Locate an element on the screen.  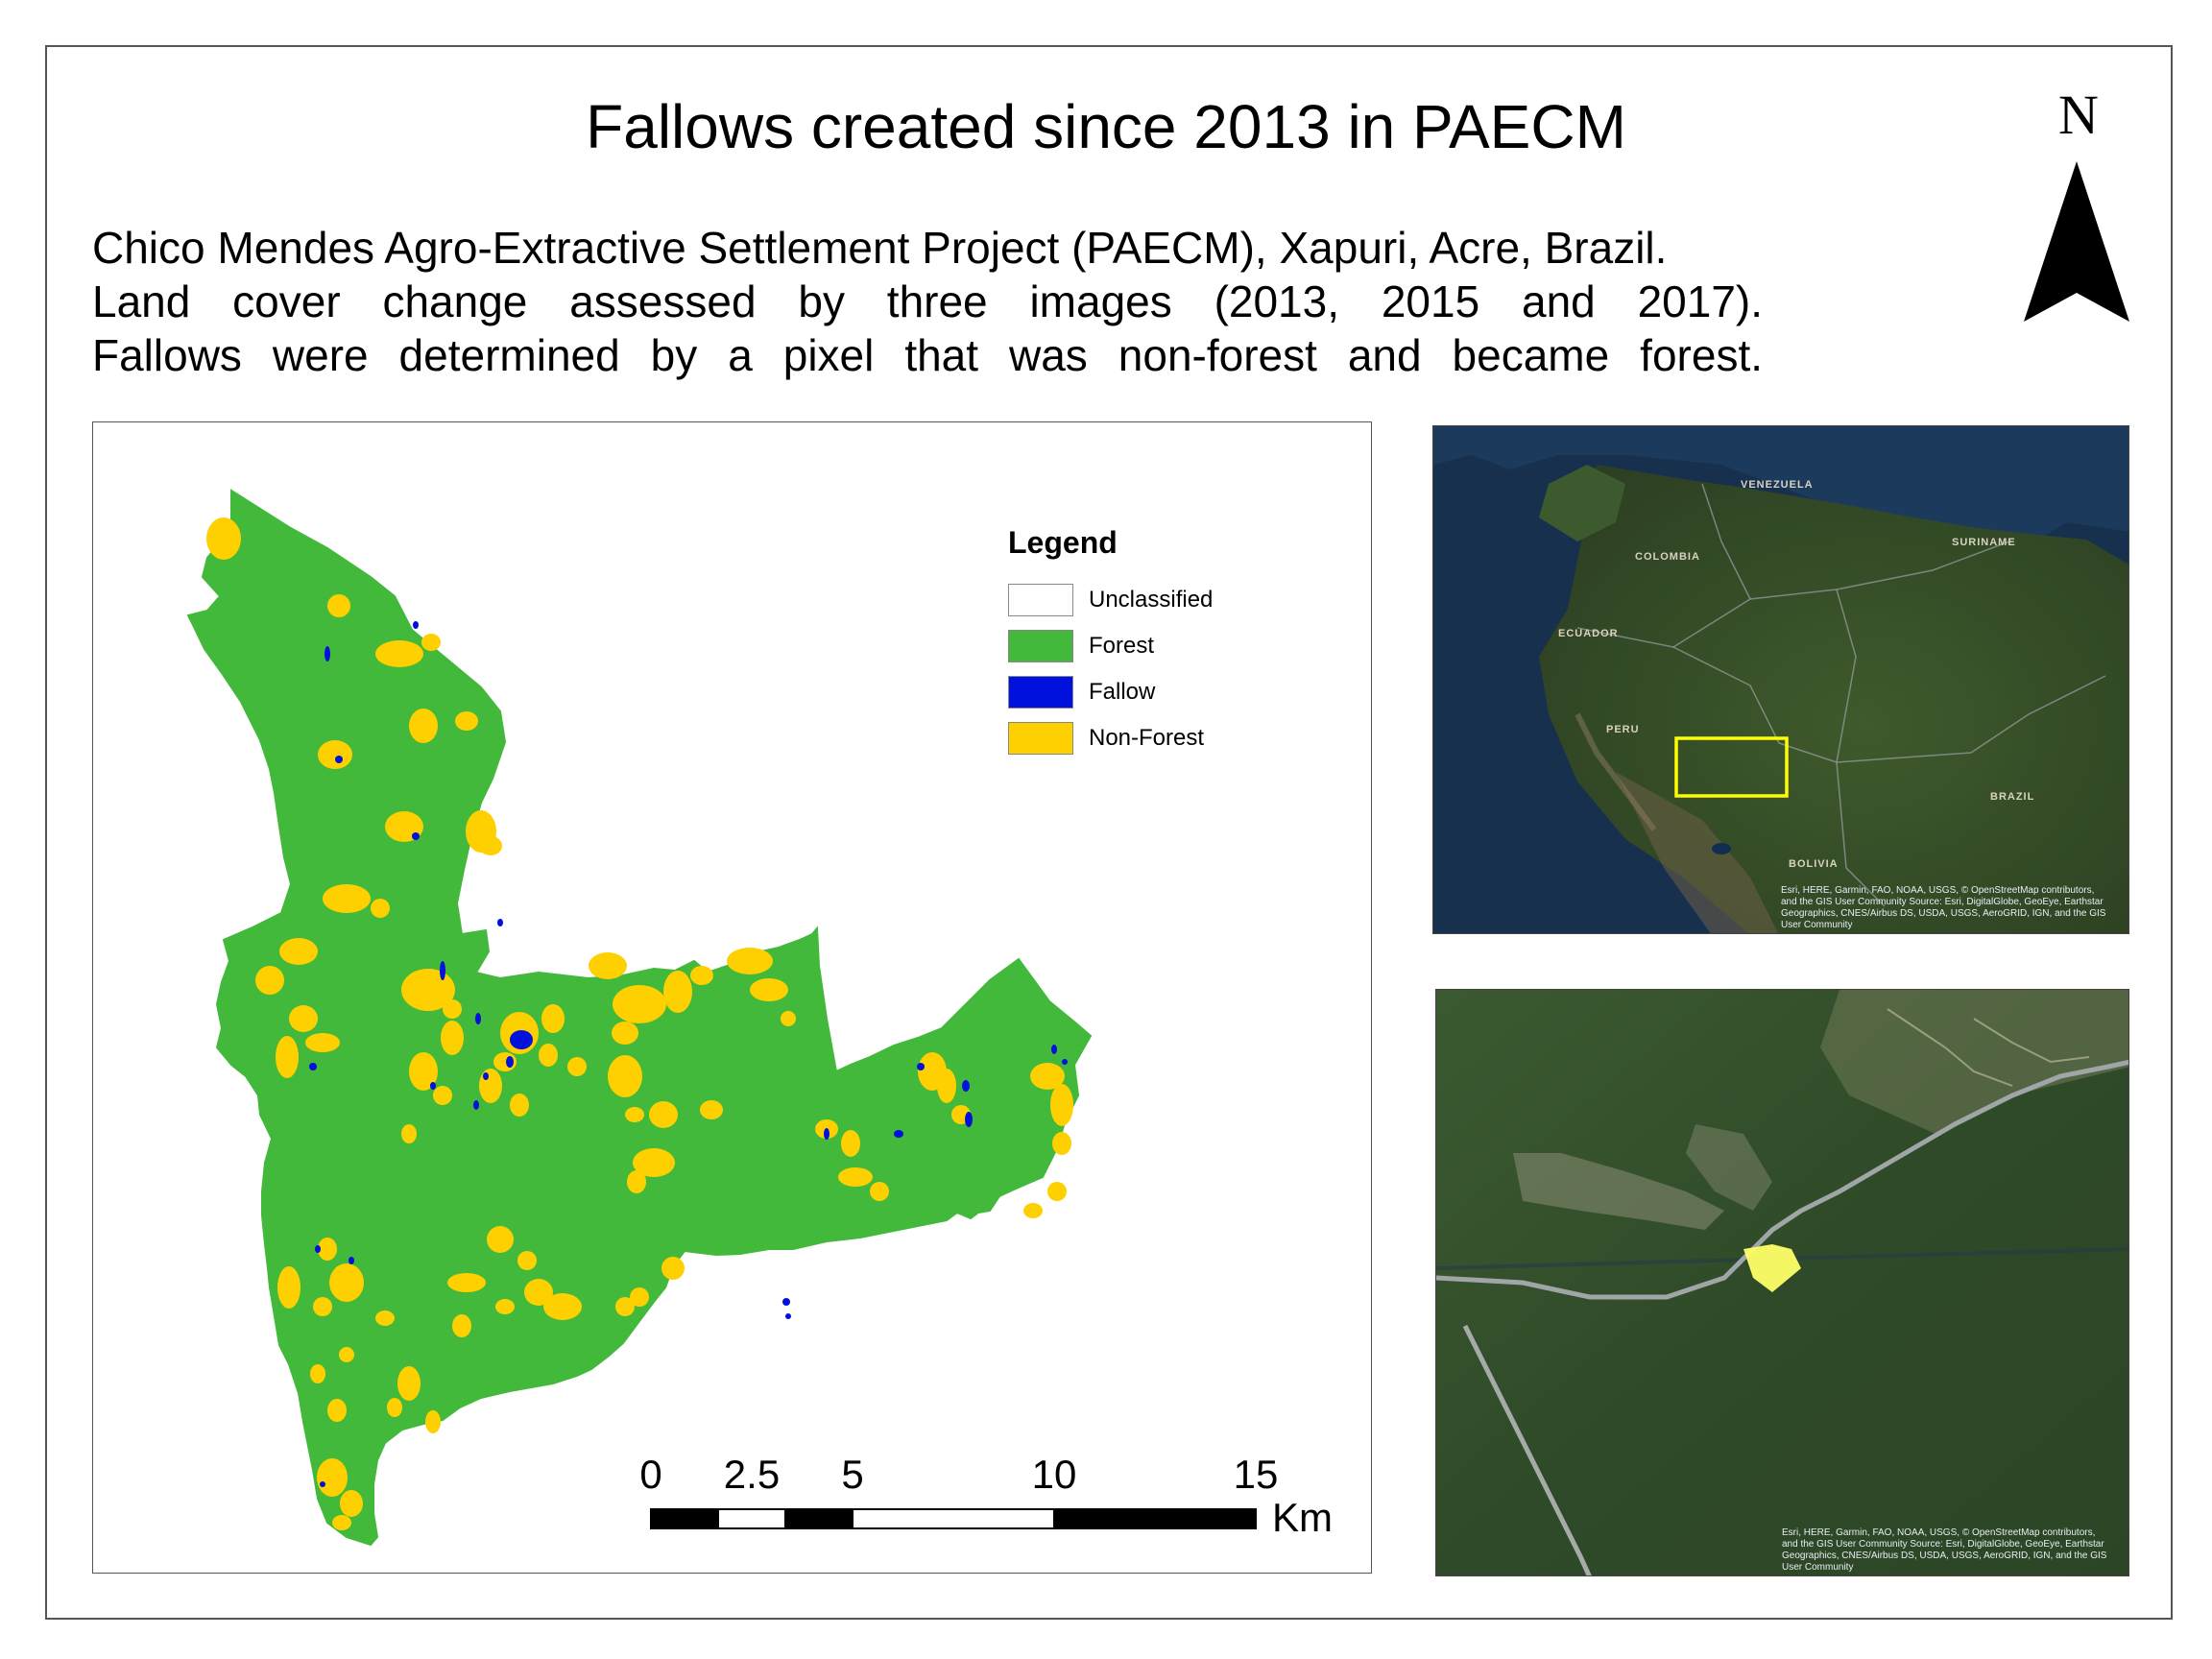
scale-bar-graphic: 0 2.5 5 10 15 Km is located at coordinates (986, 1496).